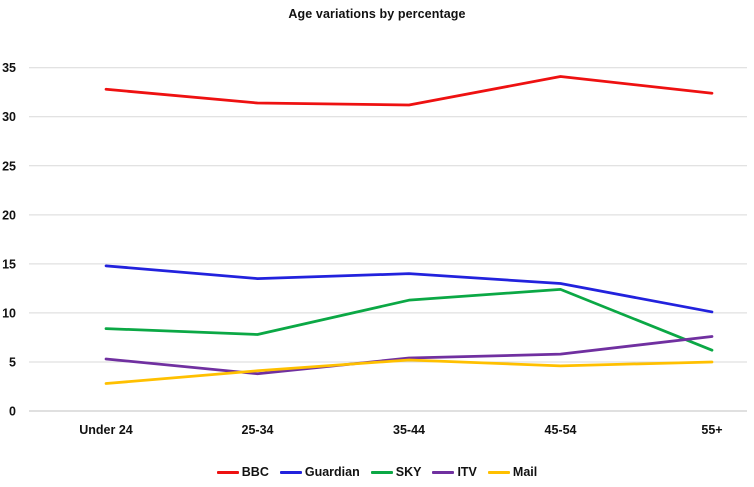 This screenshot has width=754, height=487. I want to click on series-line-itv, so click(409, 355).